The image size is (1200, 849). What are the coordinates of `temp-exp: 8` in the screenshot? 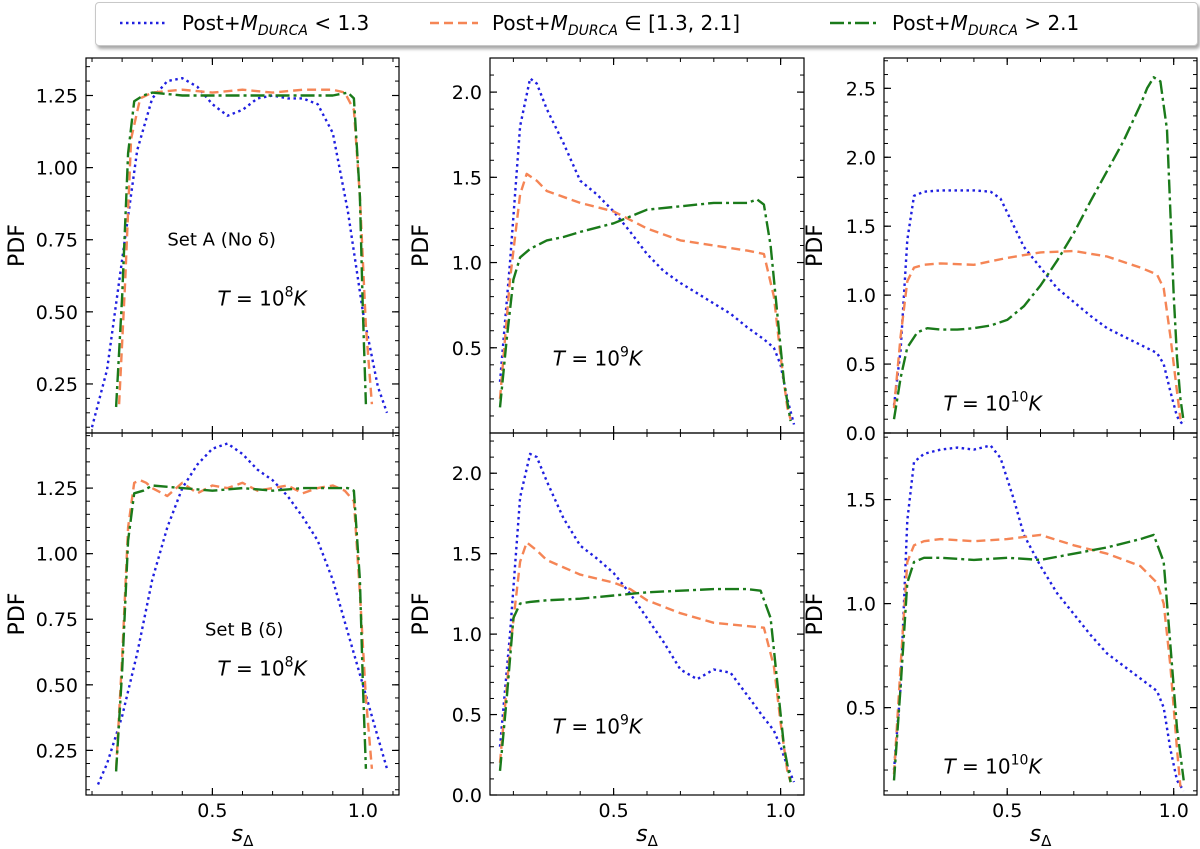 It's located at (289, 293).